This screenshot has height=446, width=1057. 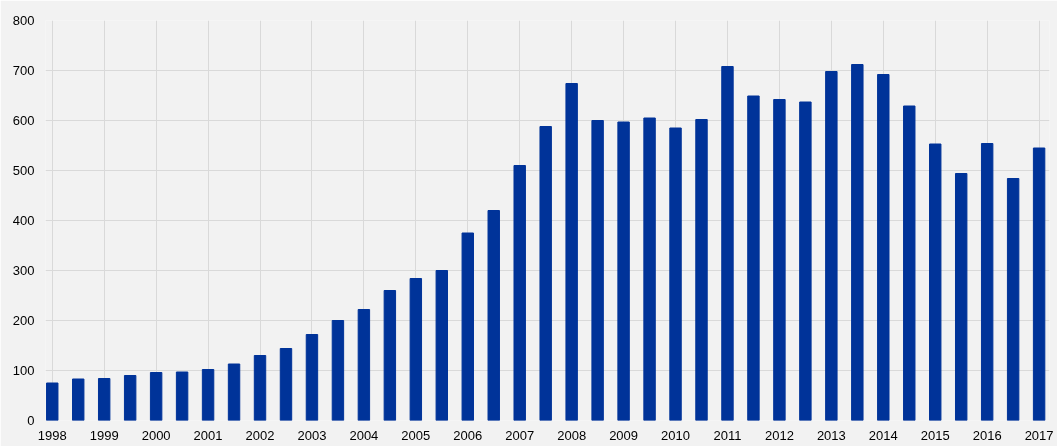 What do you see at coordinates (156, 435) in the screenshot?
I see `x-tick-label: 2000` at bounding box center [156, 435].